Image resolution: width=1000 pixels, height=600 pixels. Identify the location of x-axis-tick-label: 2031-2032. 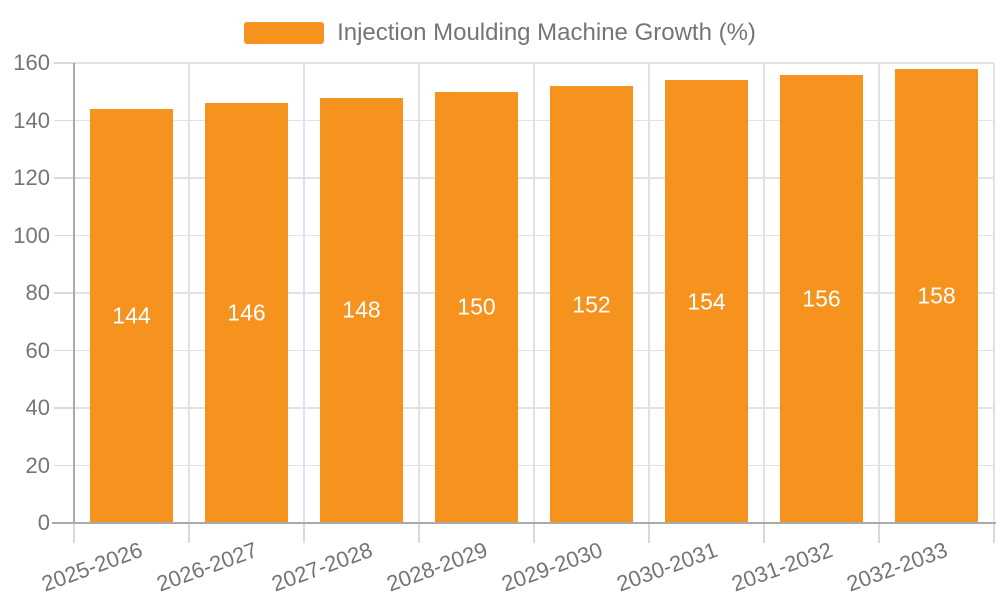
(782, 567).